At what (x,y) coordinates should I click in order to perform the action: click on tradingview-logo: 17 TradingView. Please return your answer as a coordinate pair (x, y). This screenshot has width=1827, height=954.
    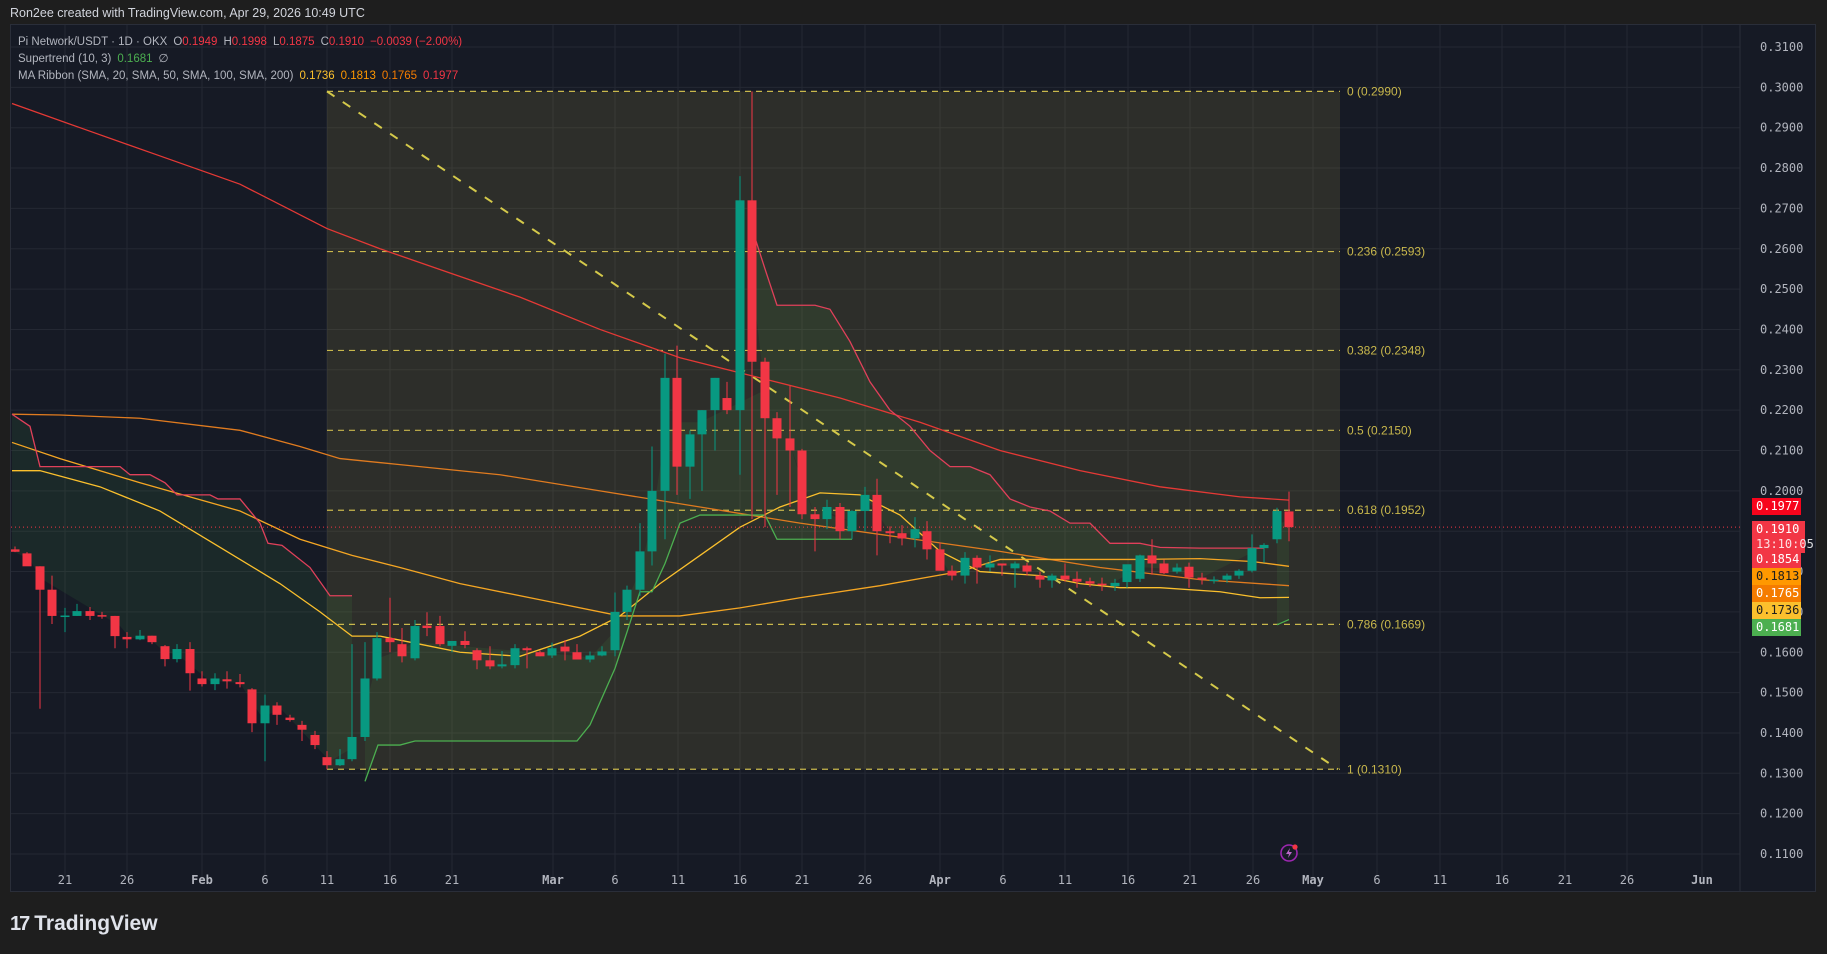
    Looking at the image, I should click on (84, 924).